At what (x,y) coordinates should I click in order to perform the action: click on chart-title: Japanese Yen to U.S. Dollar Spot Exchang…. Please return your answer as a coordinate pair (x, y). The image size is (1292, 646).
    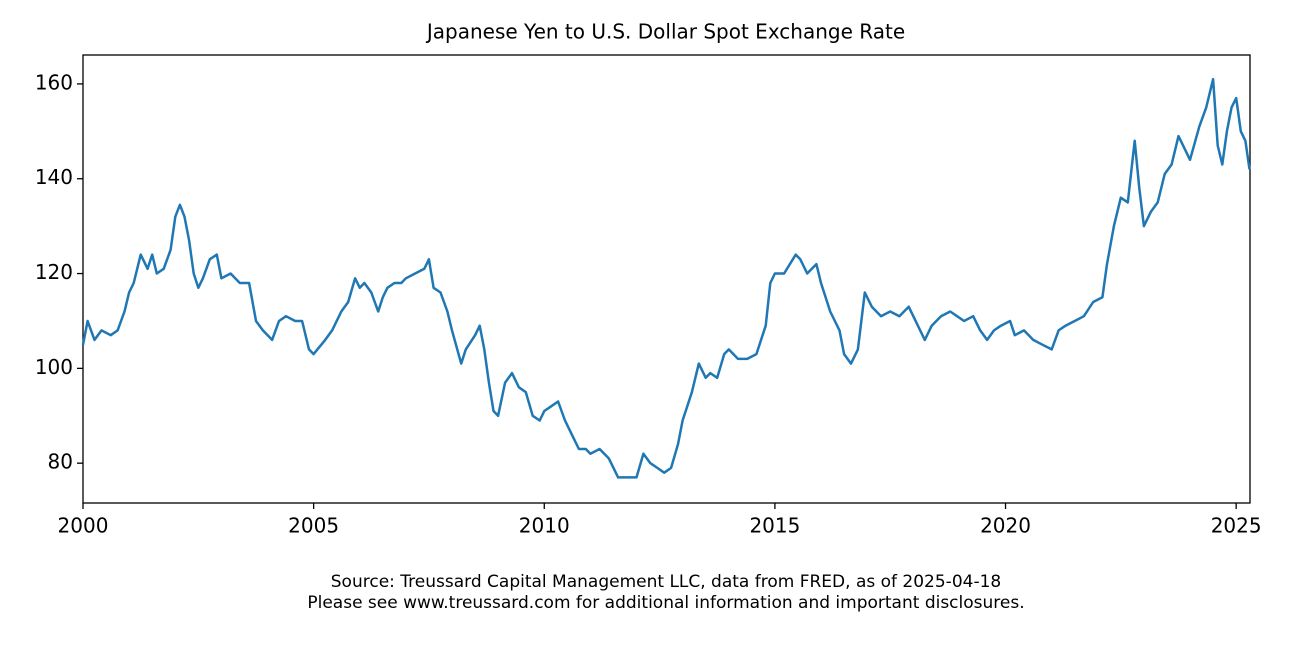
    Looking at the image, I should click on (665, 32).